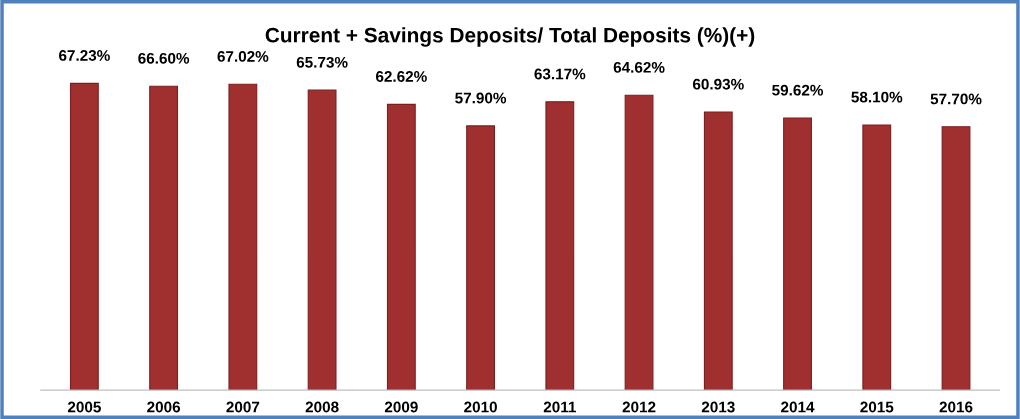  Describe the element at coordinates (401, 76) in the screenshot. I see `data-label: 62.62%` at that location.